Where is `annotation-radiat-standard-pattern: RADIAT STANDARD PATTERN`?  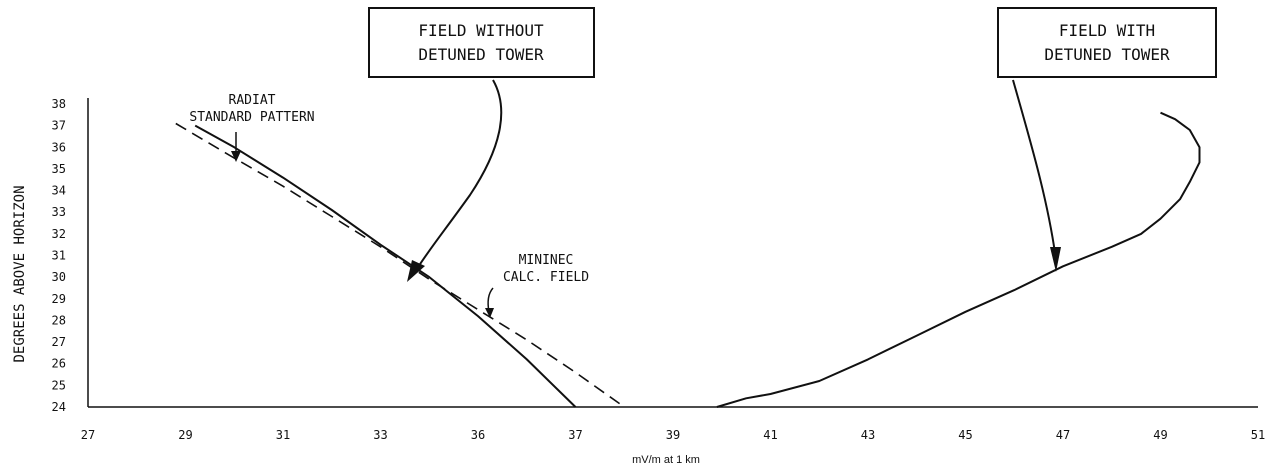 annotation-radiat-standard-pattern: RADIAT STANDARD PATTERN is located at coordinates (252, 127).